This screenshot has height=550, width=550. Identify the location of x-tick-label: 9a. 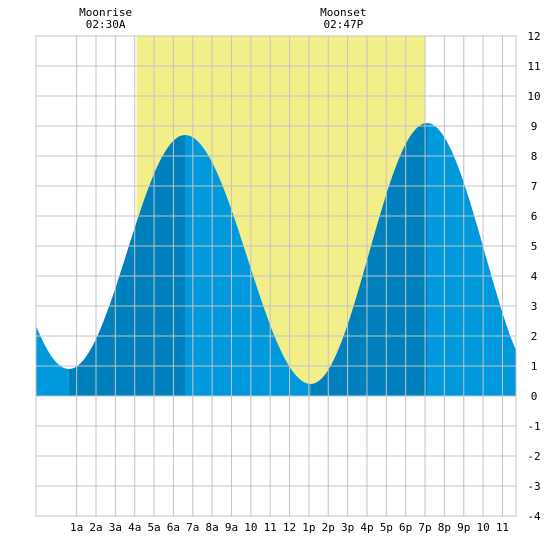
(231, 527).